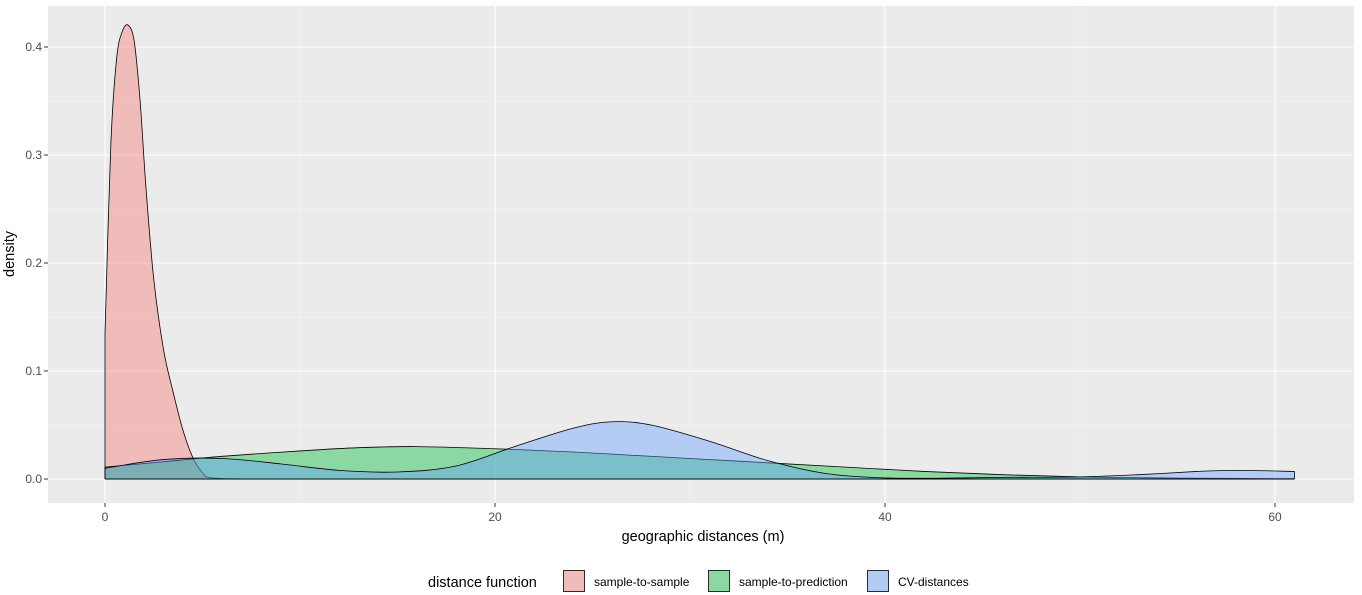 Image resolution: width=1362 pixels, height=595 pixels. I want to click on legend-entry-cv-distances: CV-distances, so click(918, 581).